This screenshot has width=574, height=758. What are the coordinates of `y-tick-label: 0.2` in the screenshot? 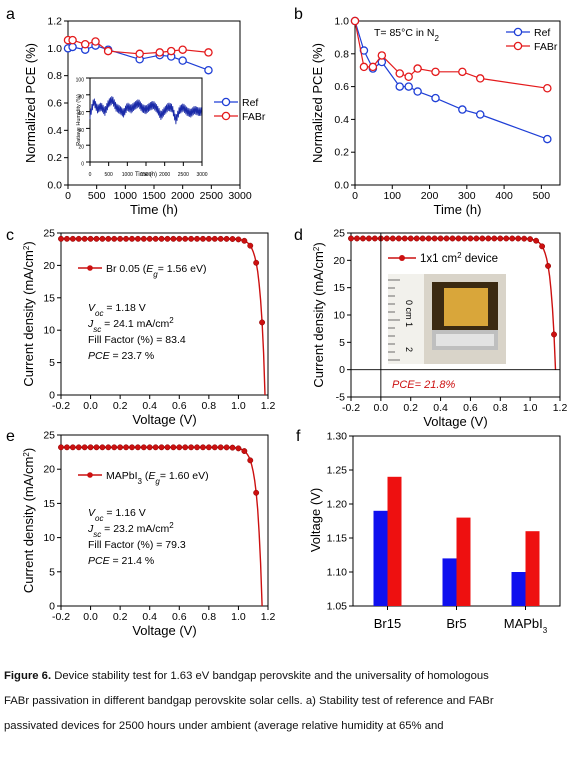 It's located at (54, 158).